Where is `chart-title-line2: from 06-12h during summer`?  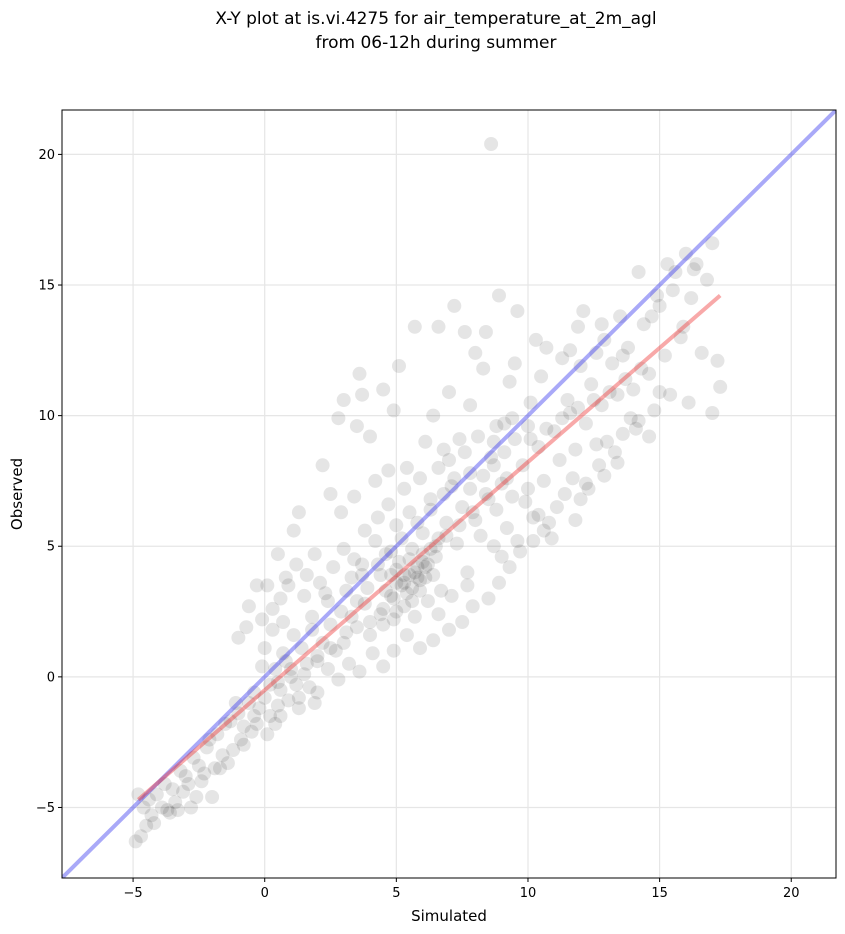 chart-title-line2: from 06-12h during summer is located at coordinates (436, 43).